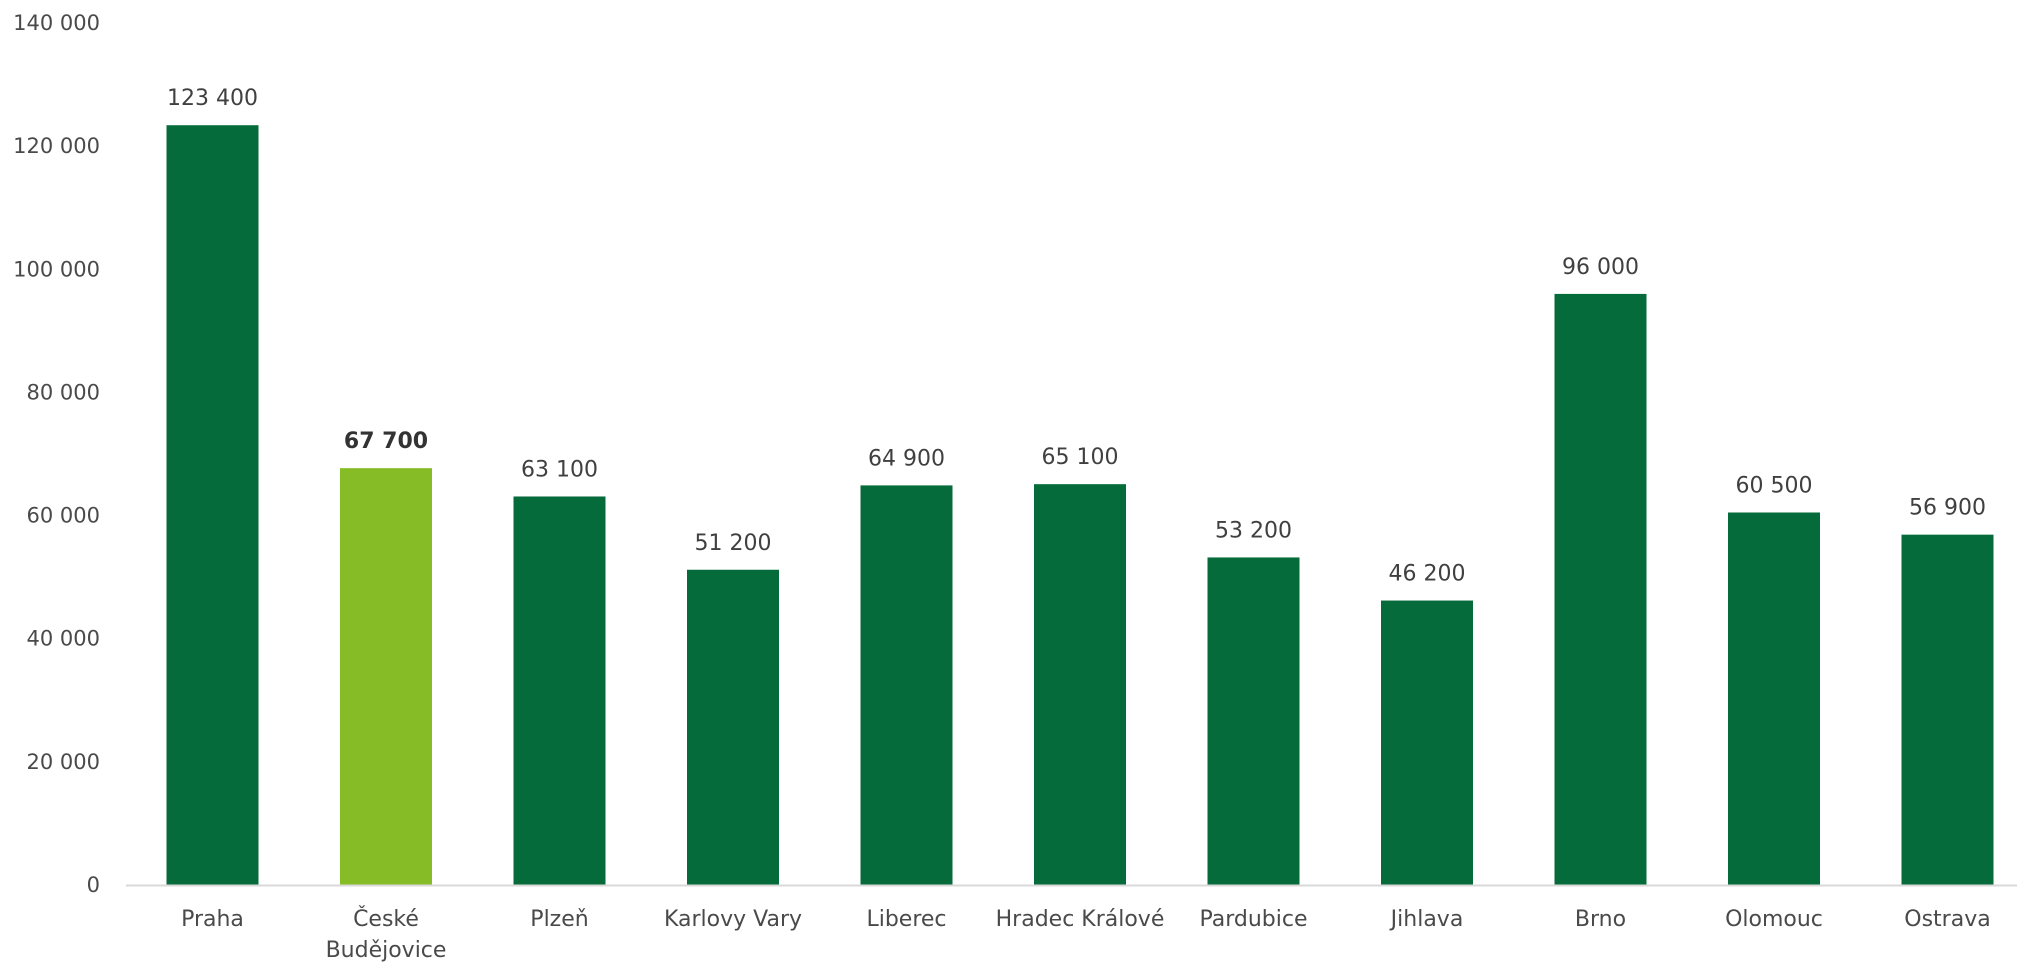 Image resolution: width=2017 pixels, height=963 pixels. What do you see at coordinates (1774, 919) in the screenshot?
I see `category-label: Olomouc` at bounding box center [1774, 919].